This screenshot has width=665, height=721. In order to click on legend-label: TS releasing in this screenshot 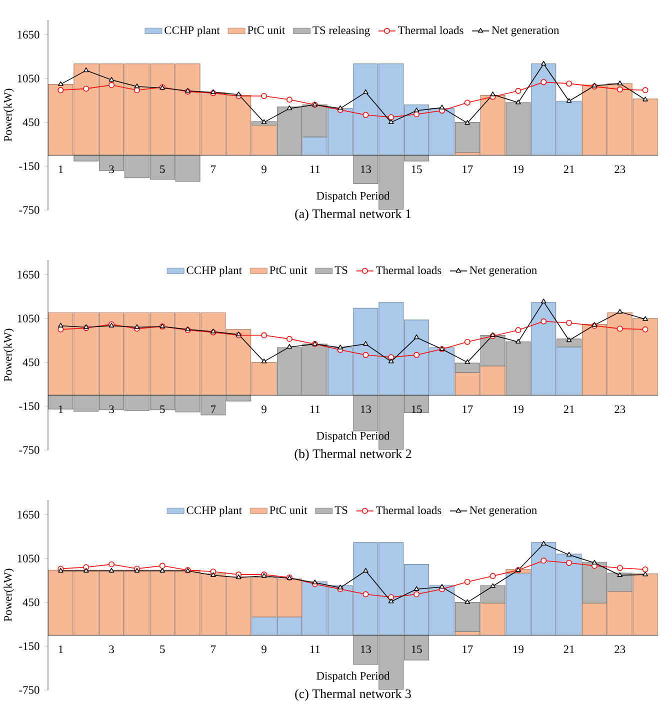, I will do `click(341, 31)`.